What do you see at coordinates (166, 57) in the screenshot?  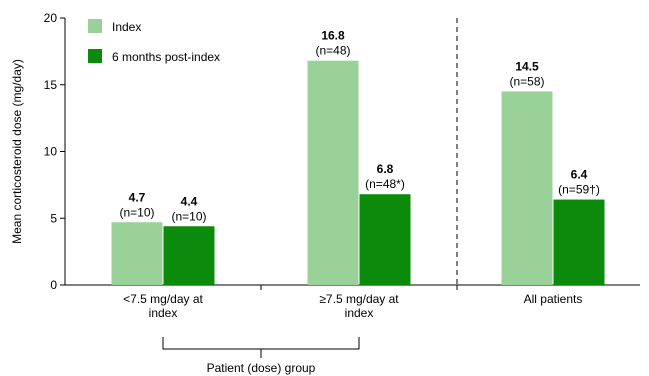 I see `legend-label: 6 months post-index` at bounding box center [166, 57].